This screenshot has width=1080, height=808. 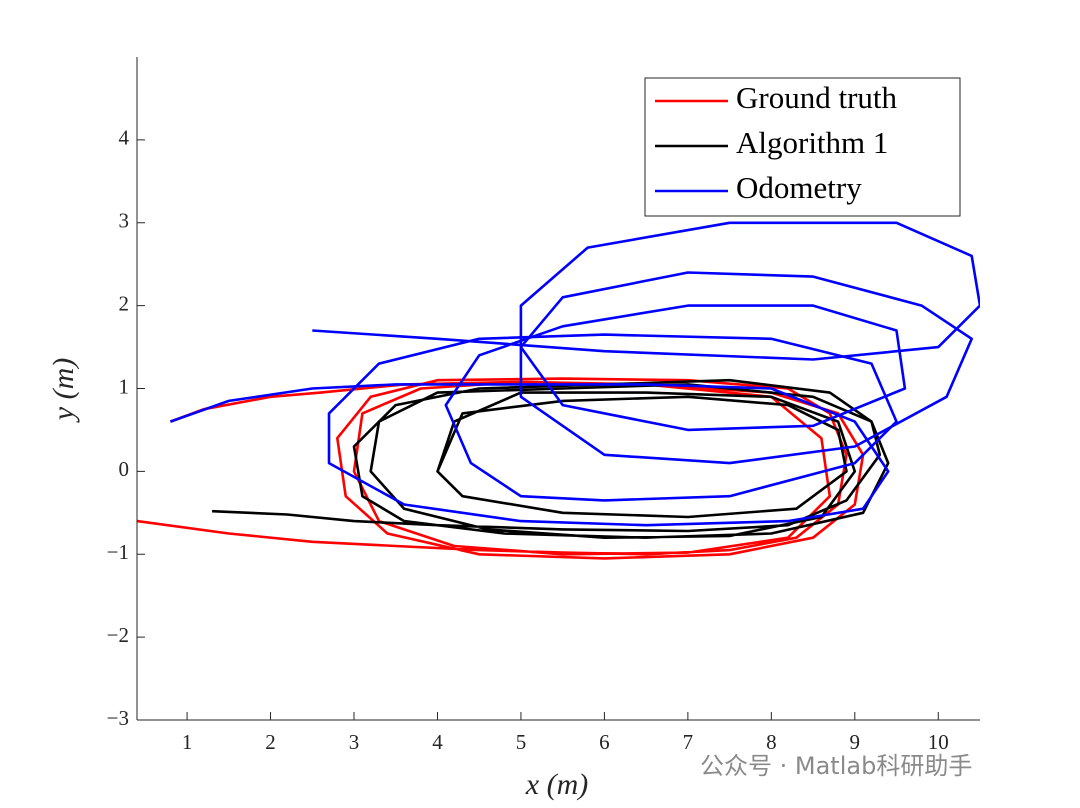 I want to click on x-tick-label: 1, so click(x=187, y=742).